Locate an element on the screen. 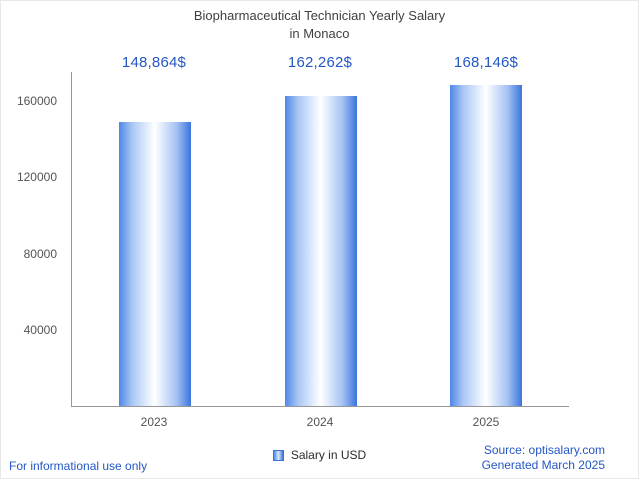 Image resolution: width=639 pixels, height=479 pixels. disclaimer-text: For informational use only is located at coordinates (78, 466).